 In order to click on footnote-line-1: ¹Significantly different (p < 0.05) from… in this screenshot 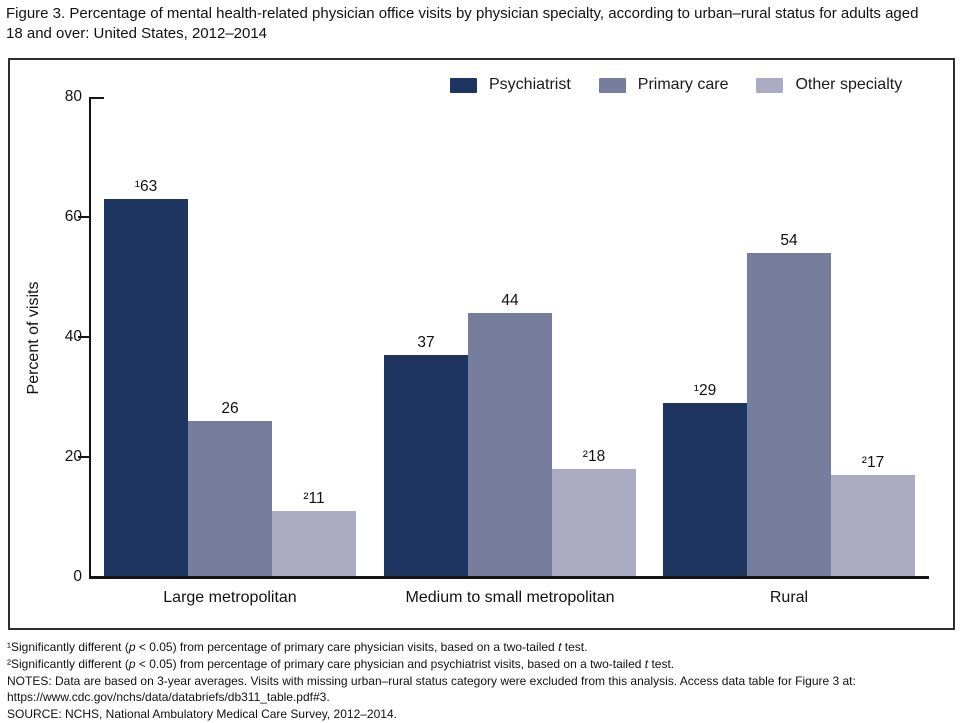, I will do `click(297, 647)`.